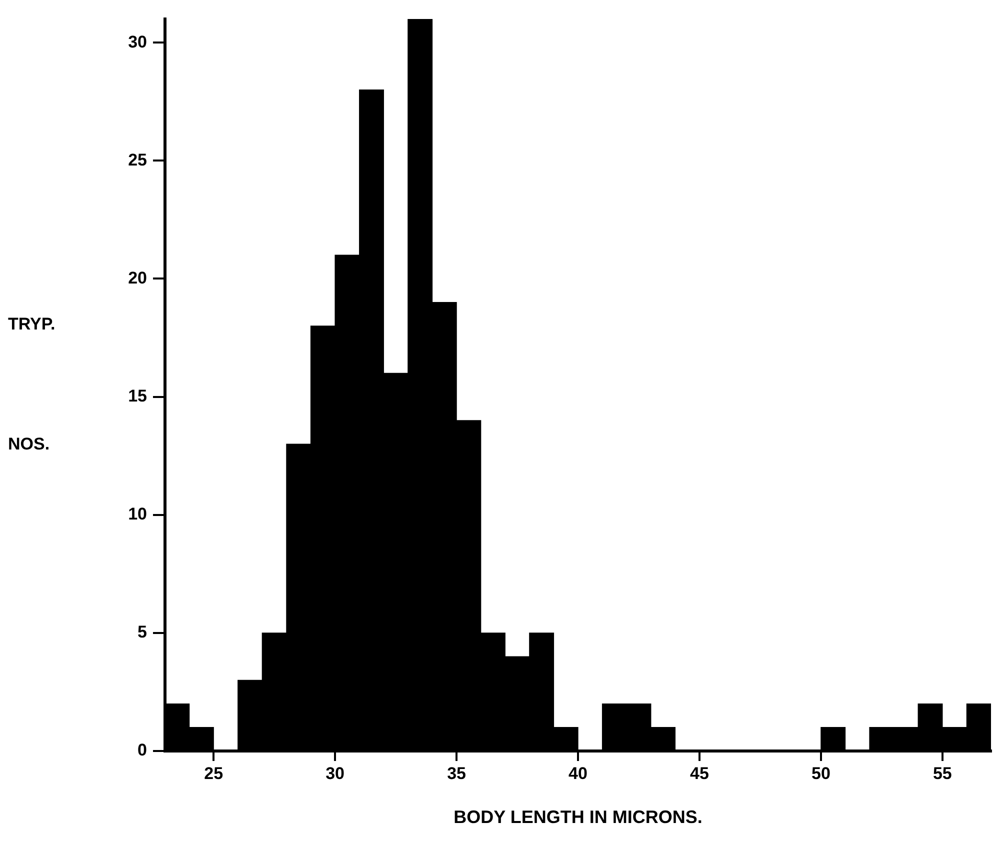 Image resolution: width=996 pixels, height=841 pixels. I want to click on y-tick-label: 10, so click(137, 514).